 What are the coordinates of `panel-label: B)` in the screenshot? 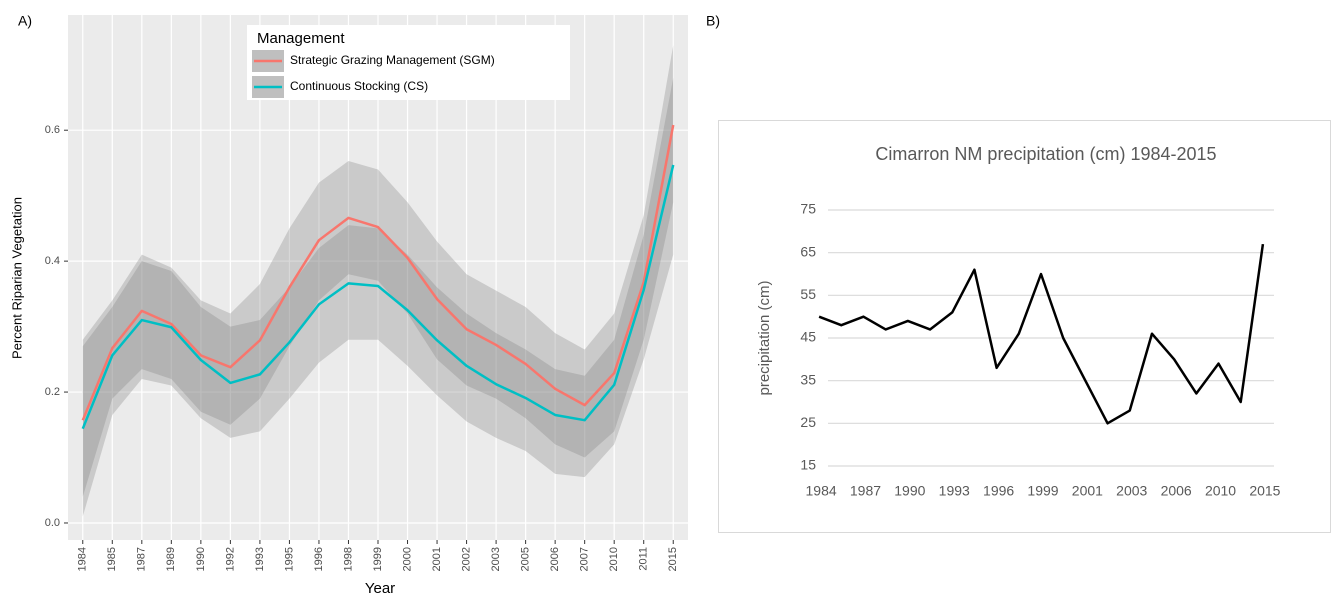 It's located at (713, 21).